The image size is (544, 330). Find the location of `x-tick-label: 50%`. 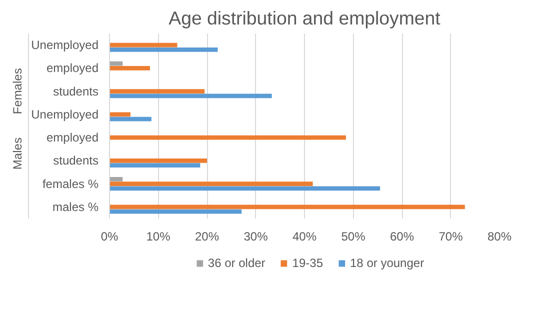

x-tick-label: 50% is located at coordinates (353, 237).